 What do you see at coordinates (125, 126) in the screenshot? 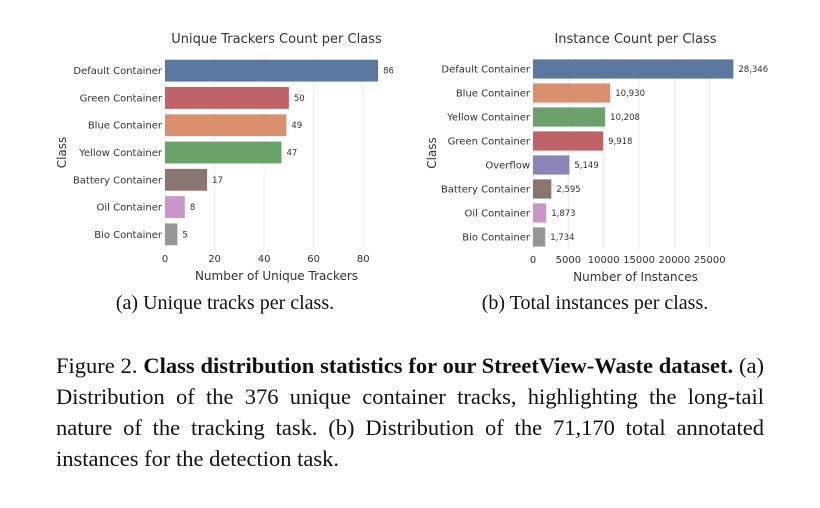
I see `chart-a-category-label-2: Blue Container` at bounding box center [125, 126].